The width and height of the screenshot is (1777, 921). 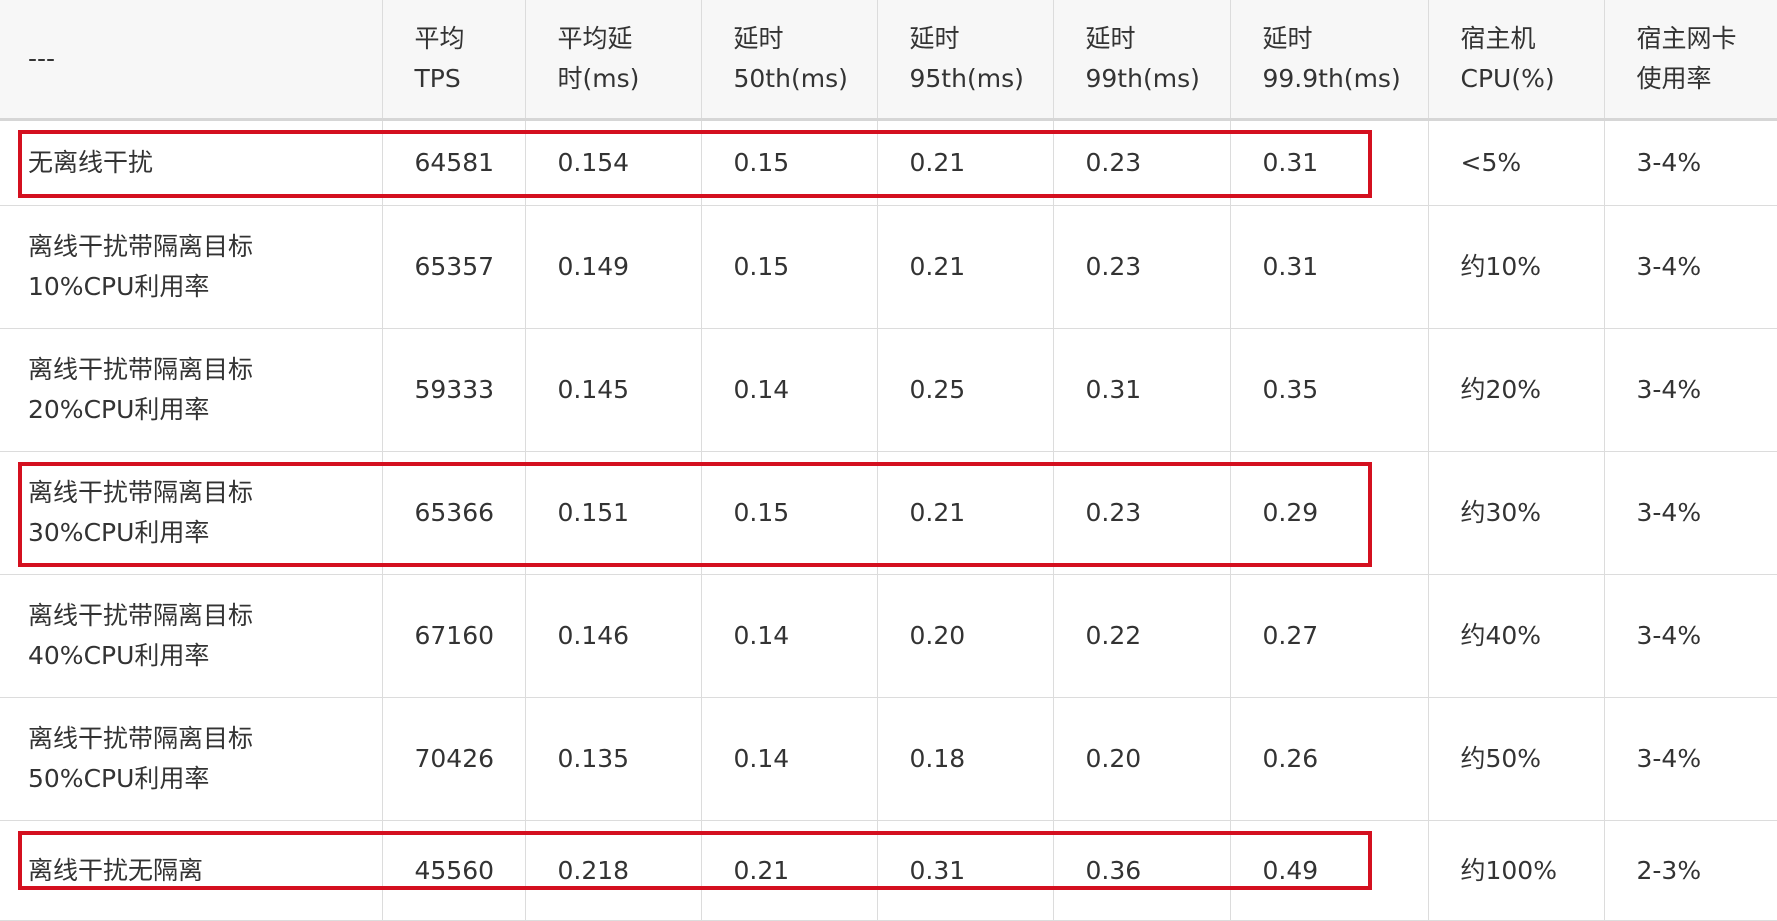 I want to click on cell-avg-tps: 70426, so click(x=453, y=759).